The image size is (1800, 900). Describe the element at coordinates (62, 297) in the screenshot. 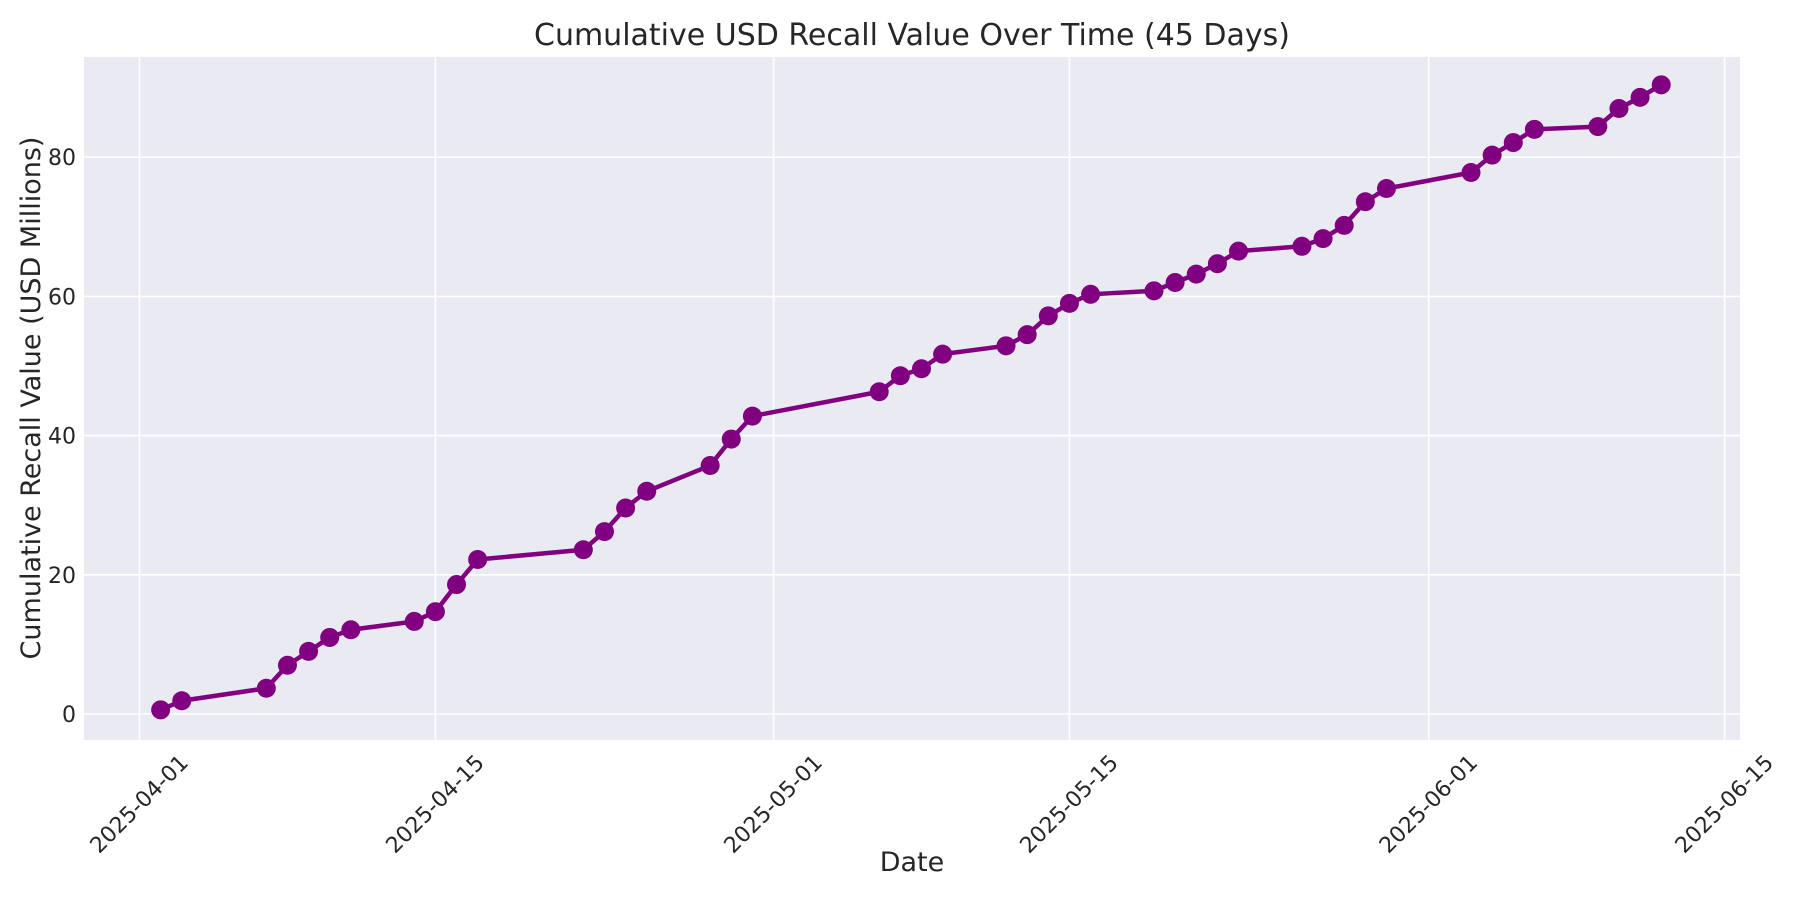

I see `y-tick-label: 60` at that location.